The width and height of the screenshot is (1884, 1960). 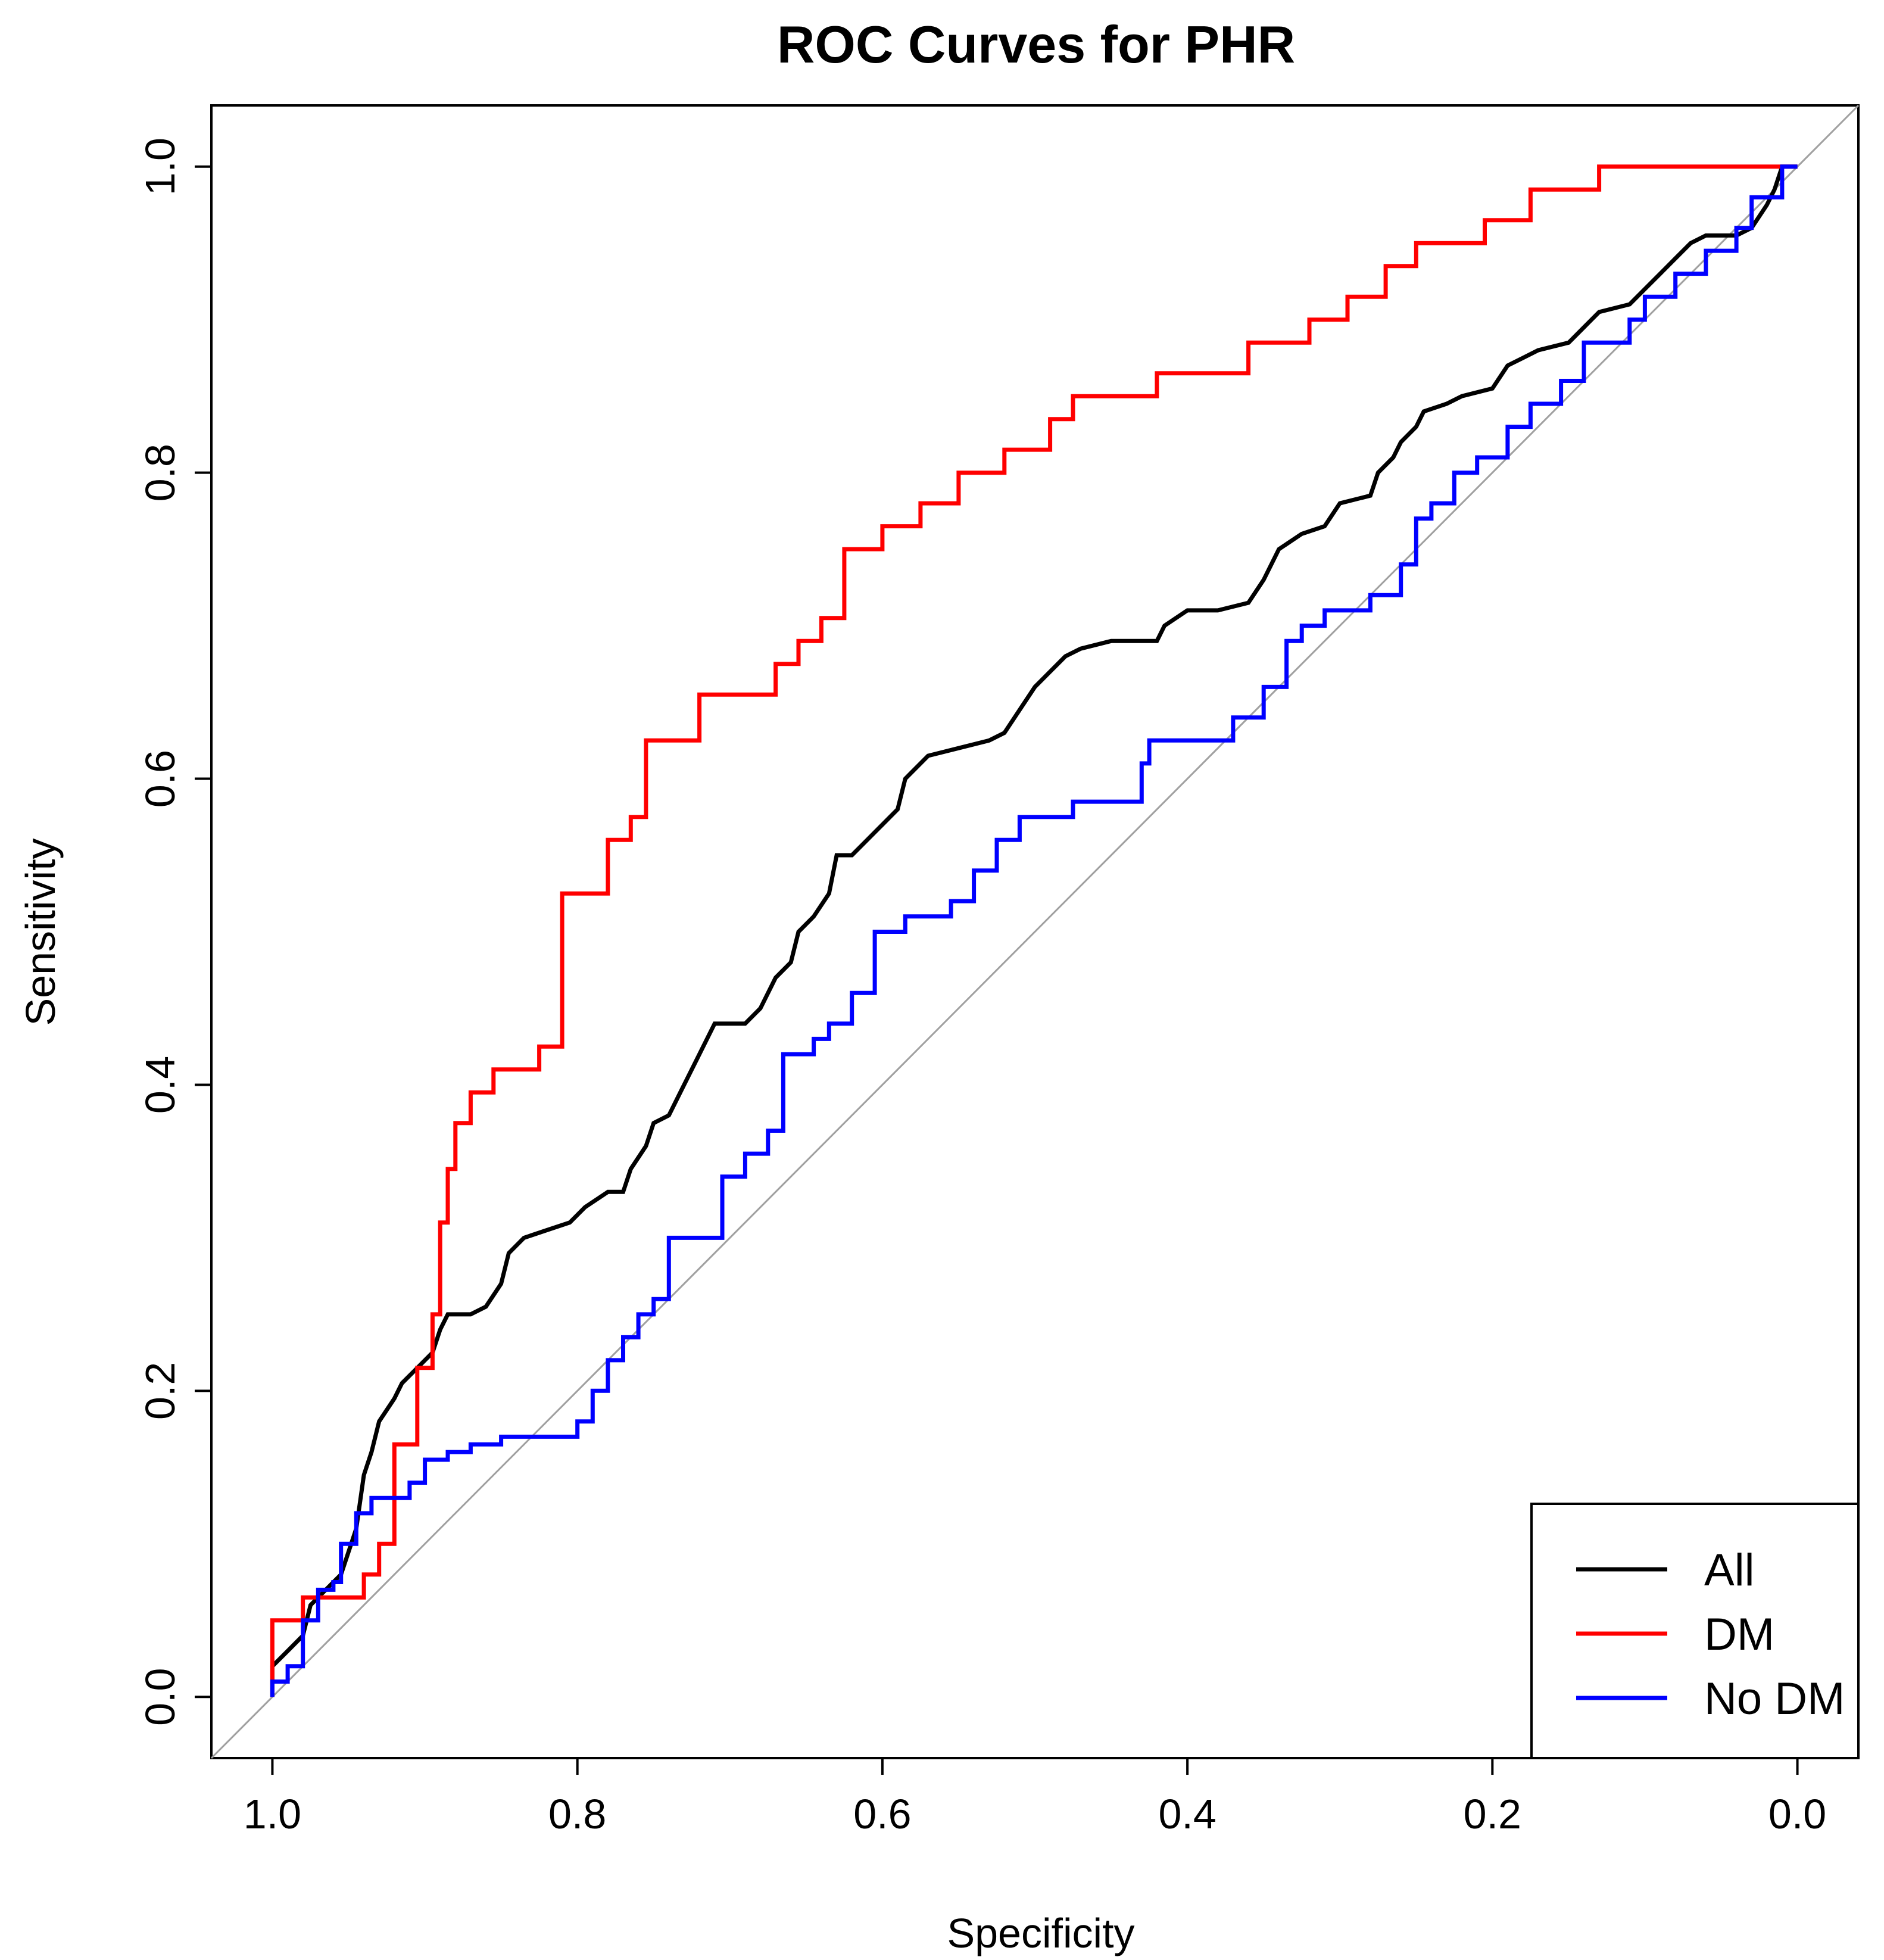 What do you see at coordinates (160, 1697) in the screenshot?
I see `y-tick-label: 0.0` at bounding box center [160, 1697].